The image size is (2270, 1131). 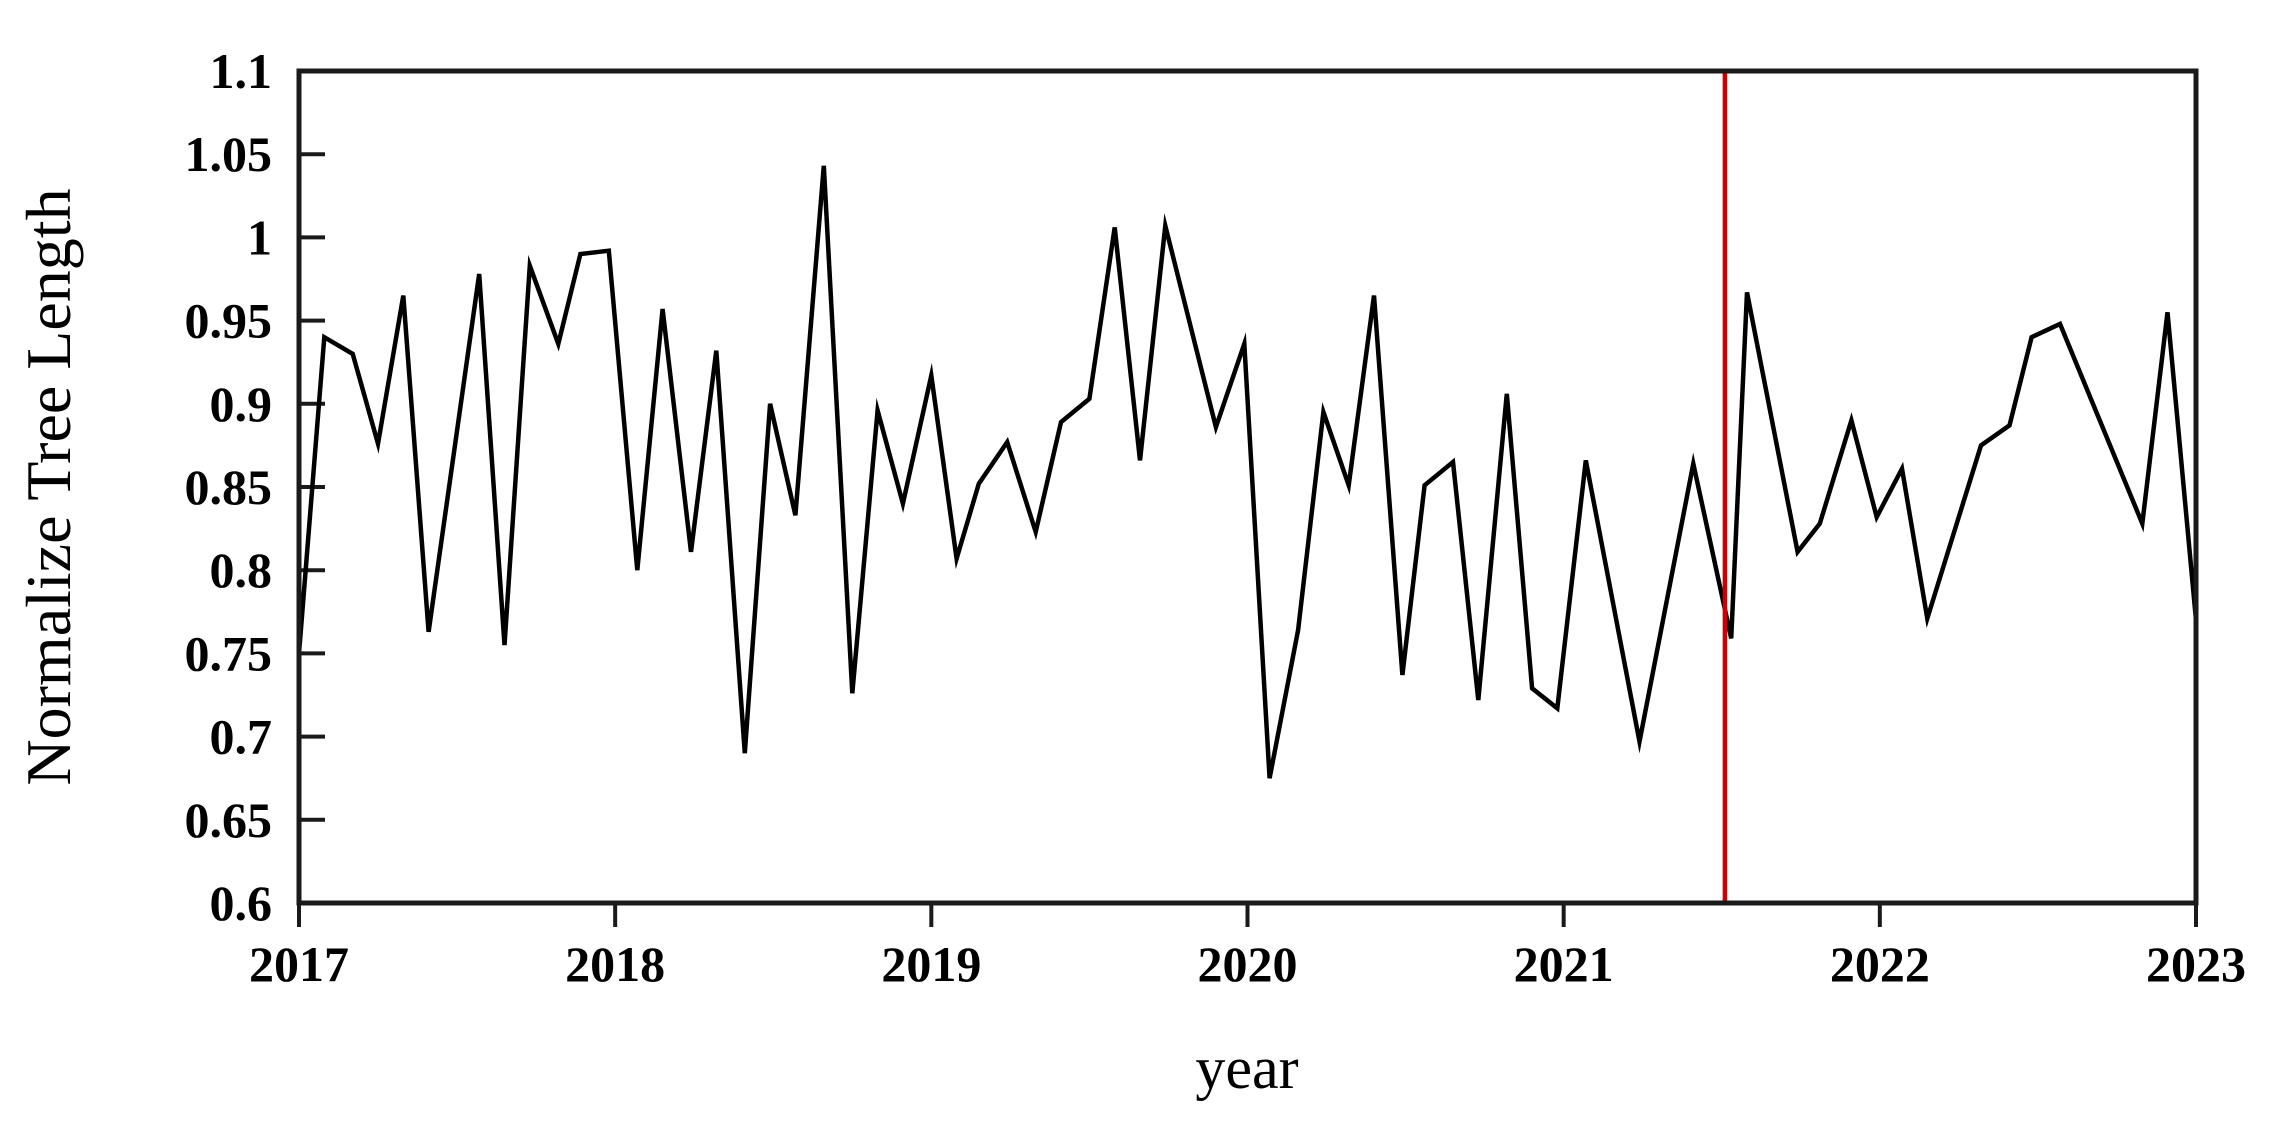 I want to click on y-tick-label: 0.7, so click(x=241, y=737).